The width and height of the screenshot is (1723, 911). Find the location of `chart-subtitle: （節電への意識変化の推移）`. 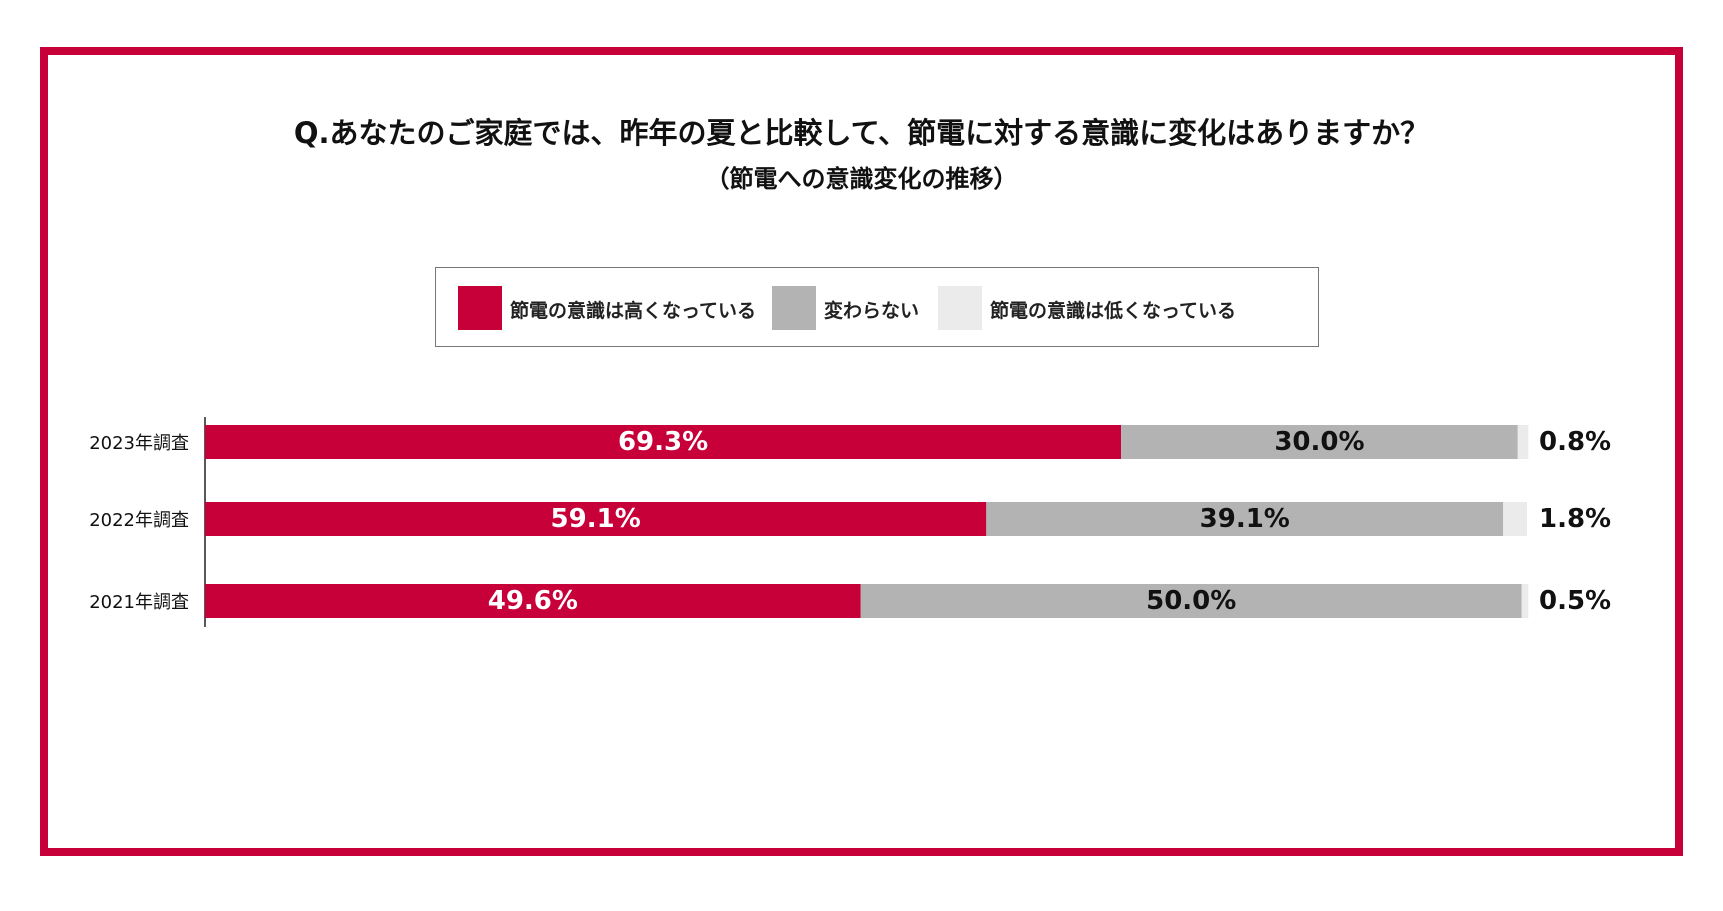

chart-subtitle: （節電への意識変化の推移） is located at coordinates (861, 179).